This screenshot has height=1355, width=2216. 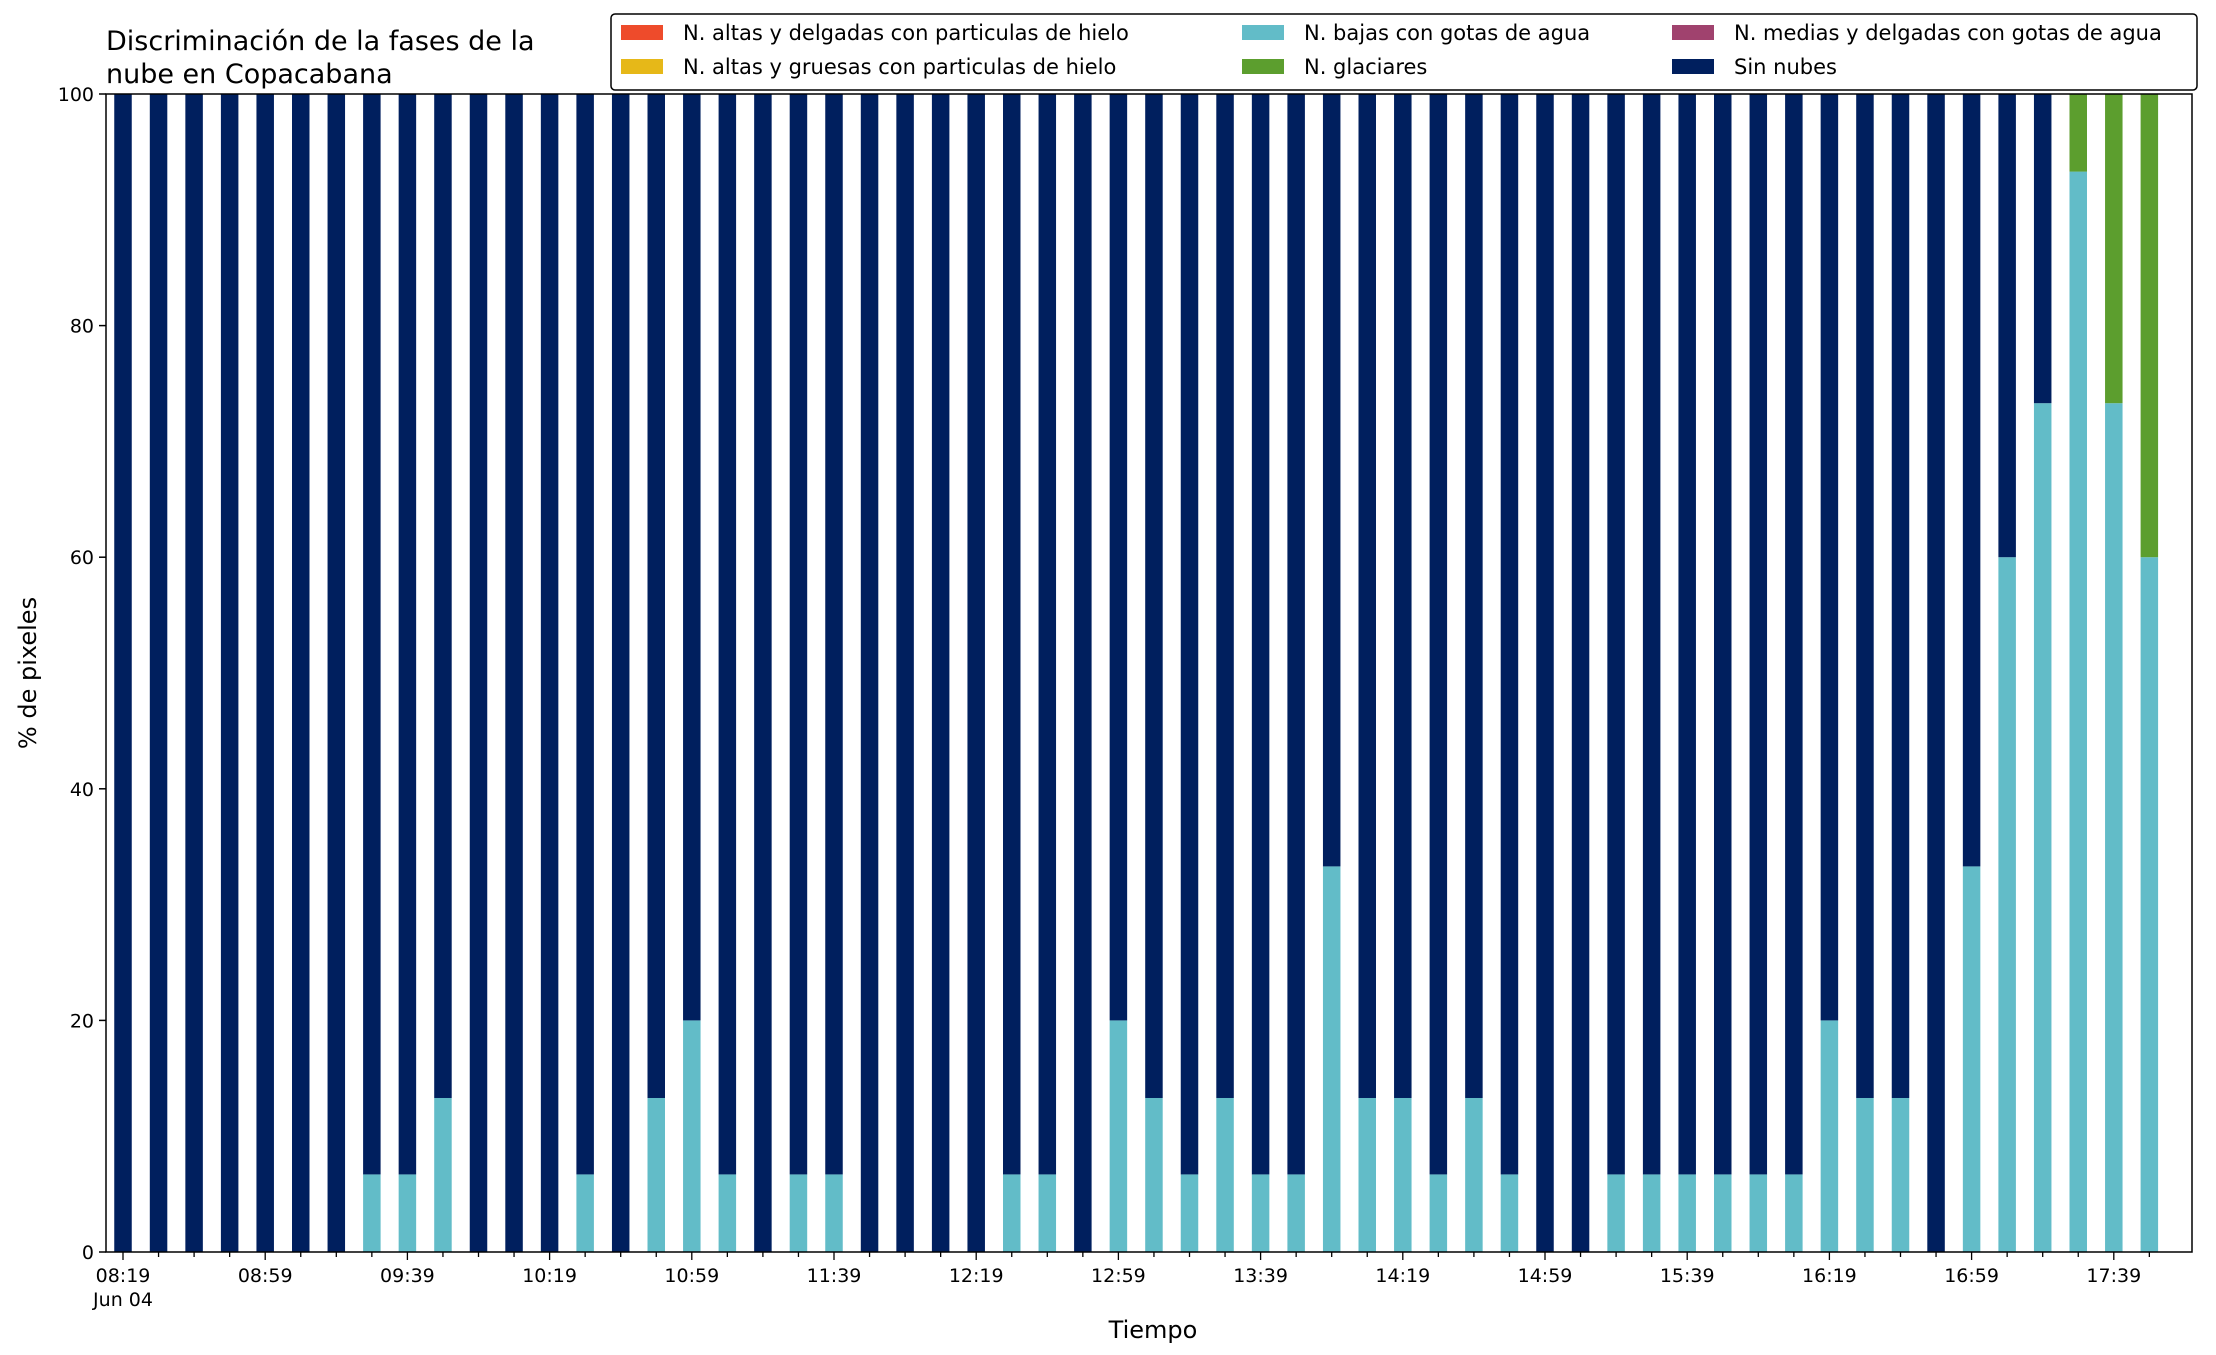 What do you see at coordinates (1367, 596) in the screenshot?
I see `bar-segment-35-s5` at bounding box center [1367, 596].